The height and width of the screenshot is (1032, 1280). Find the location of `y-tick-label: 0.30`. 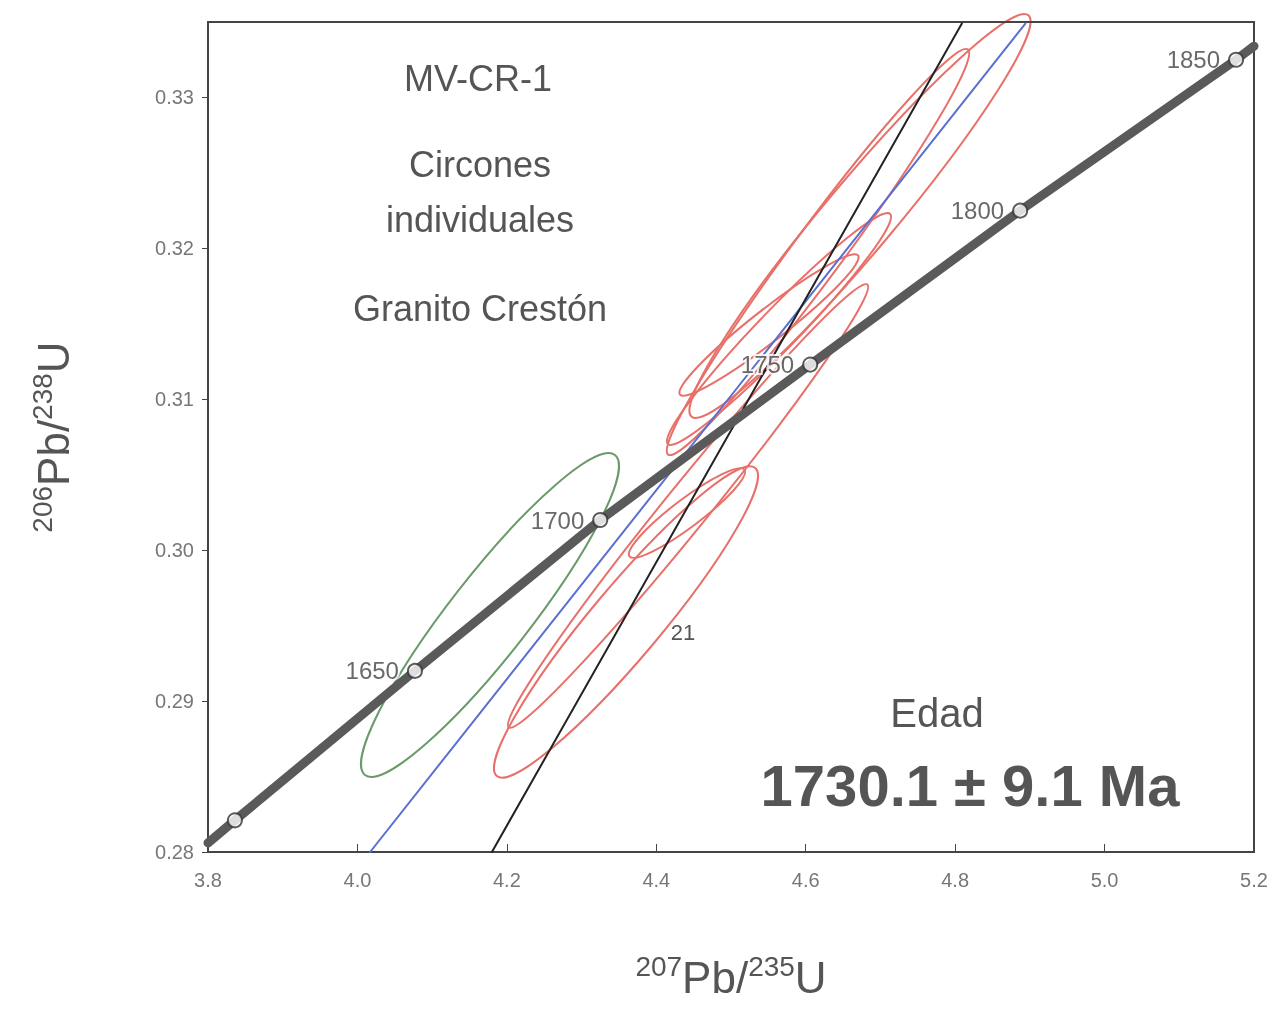

y-tick-label: 0.30 is located at coordinates (174, 550).